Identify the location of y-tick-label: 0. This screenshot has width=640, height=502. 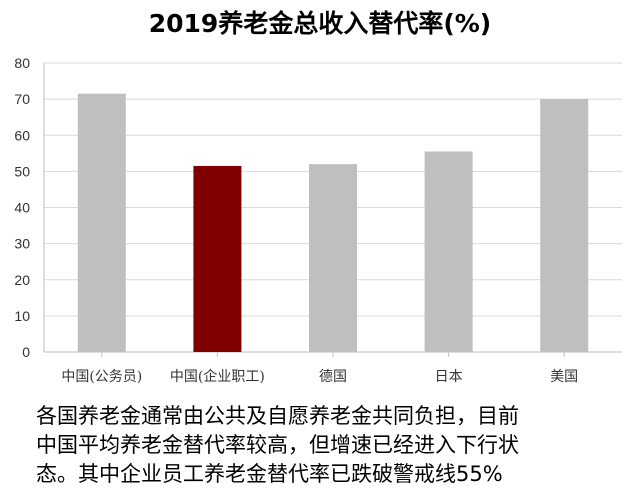
(26, 352).